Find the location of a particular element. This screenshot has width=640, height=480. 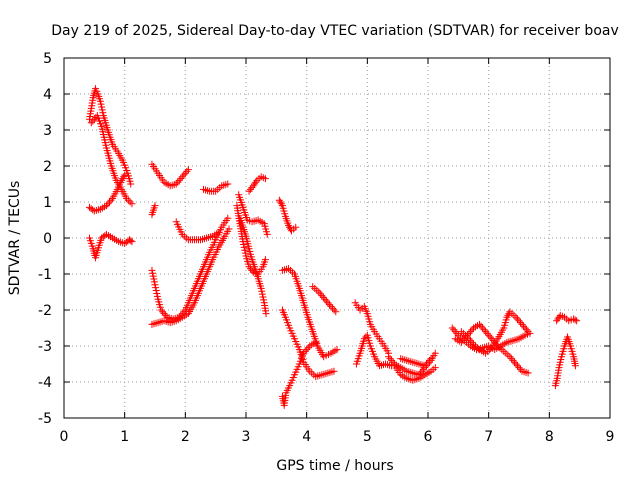

y-tick-label: 3 is located at coordinates (47, 131).